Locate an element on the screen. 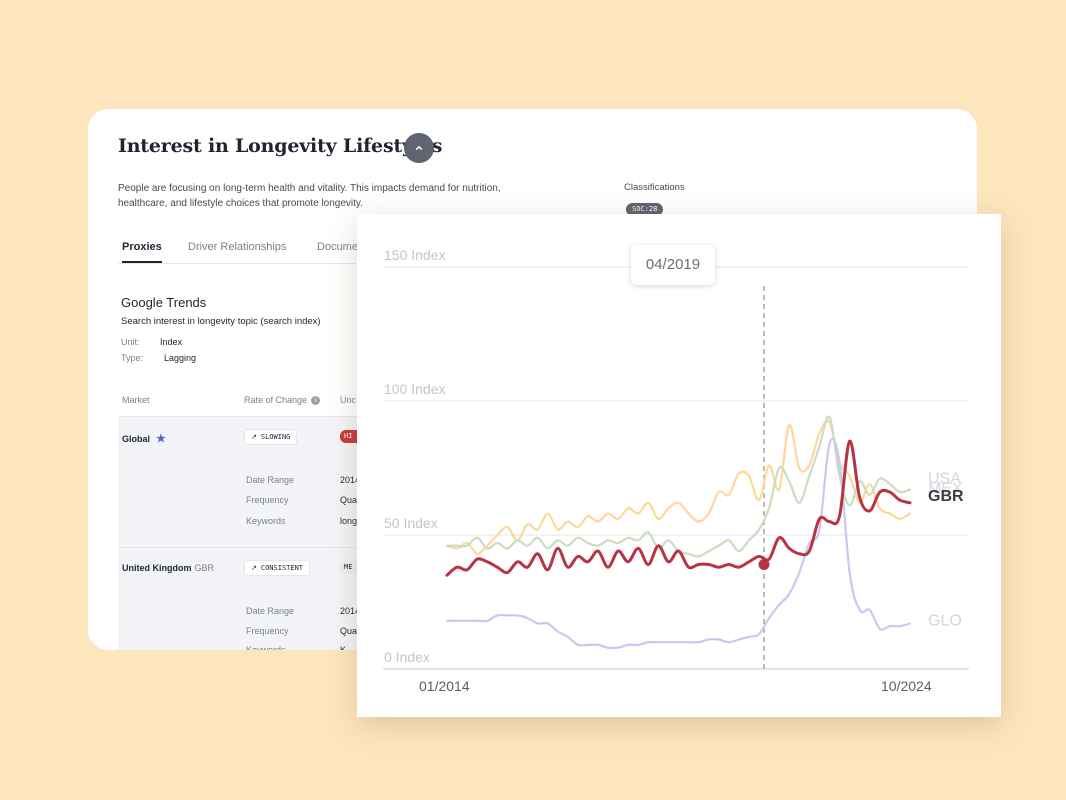 The width and height of the screenshot is (1066, 800). hover-dot is located at coordinates (764, 564).